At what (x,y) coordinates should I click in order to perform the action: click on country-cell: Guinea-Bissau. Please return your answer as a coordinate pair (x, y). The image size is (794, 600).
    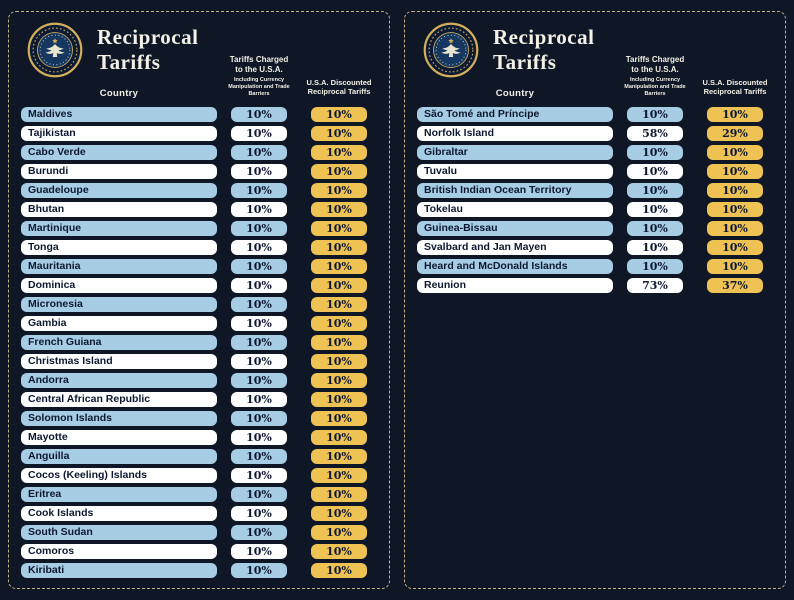
    Looking at the image, I should click on (515, 228).